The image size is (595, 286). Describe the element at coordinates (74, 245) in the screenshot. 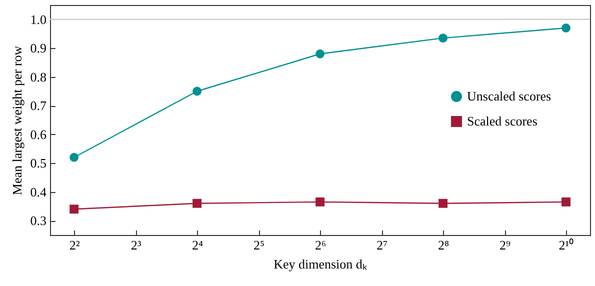

I see `x-tick-label: 2²` at that location.